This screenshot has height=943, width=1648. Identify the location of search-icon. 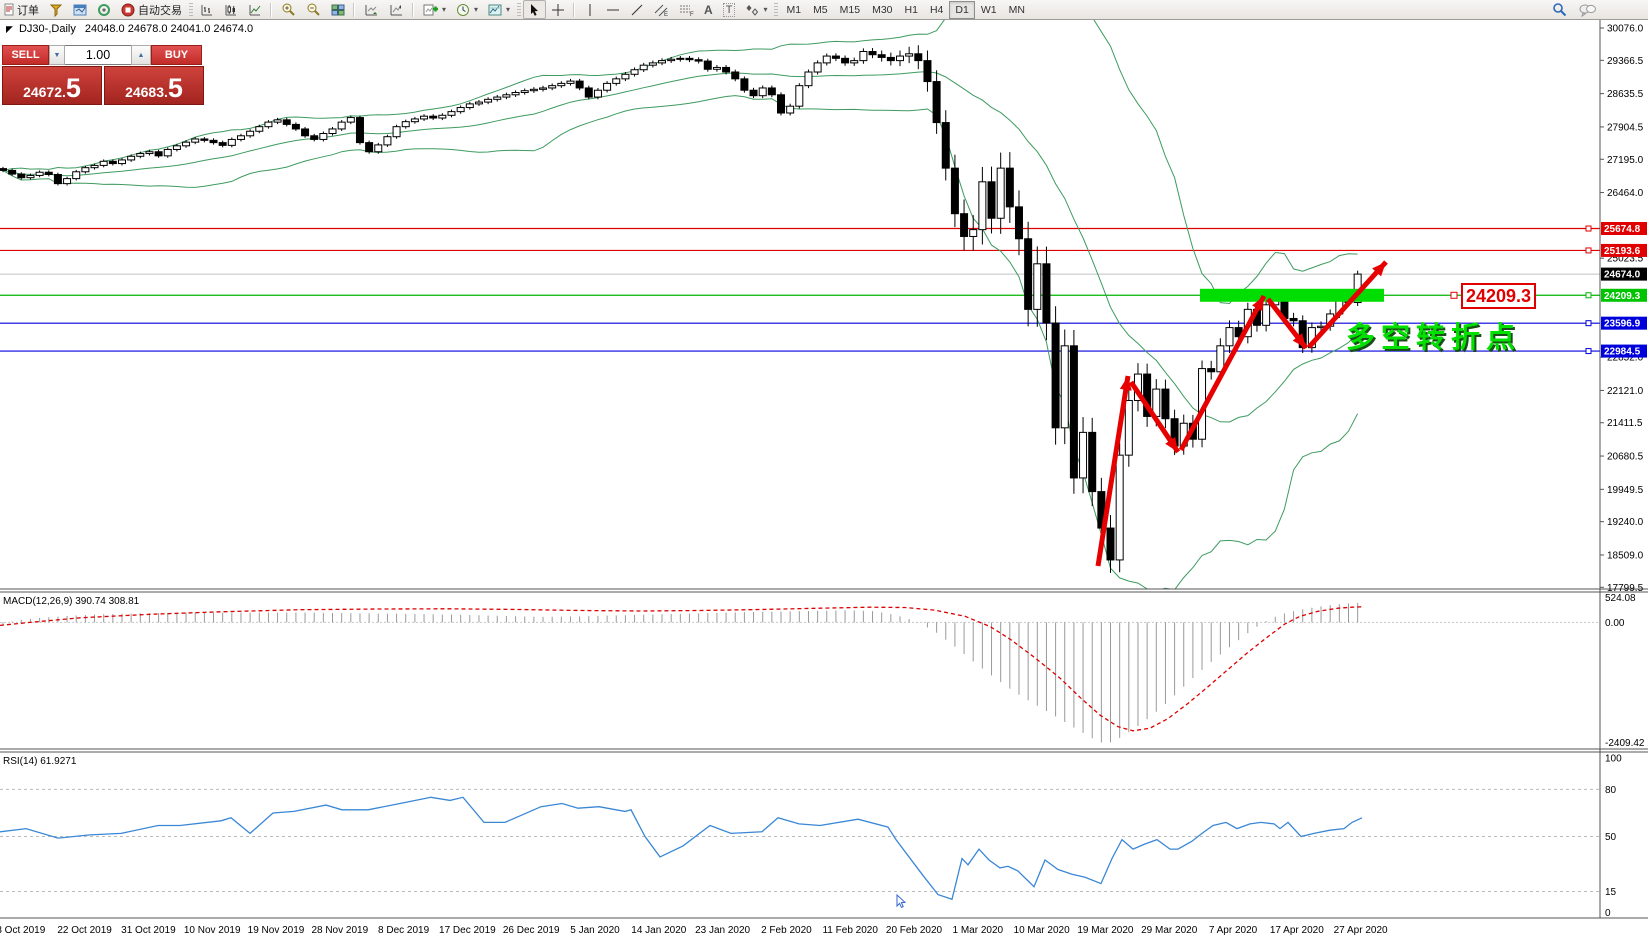
(1559, 9).